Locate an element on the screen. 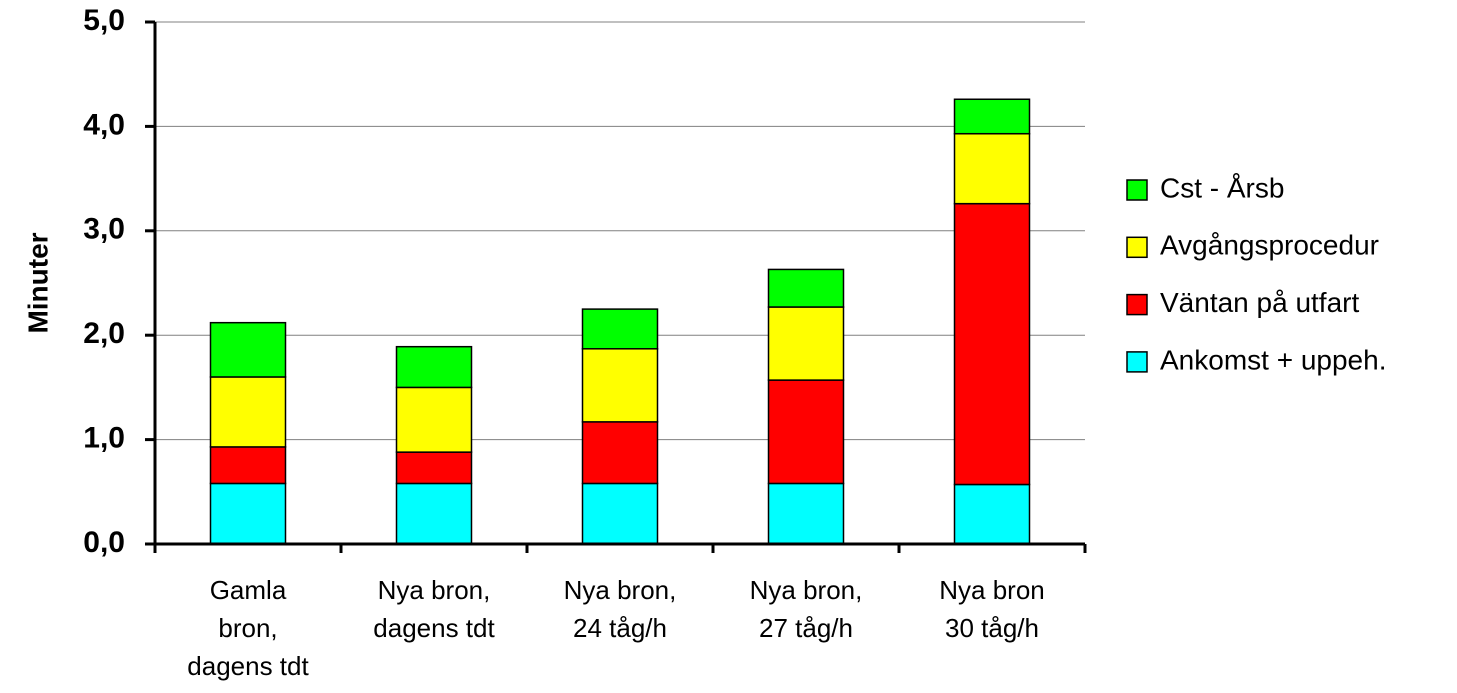  y-tick-label: 1,0 is located at coordinates (104, 438).